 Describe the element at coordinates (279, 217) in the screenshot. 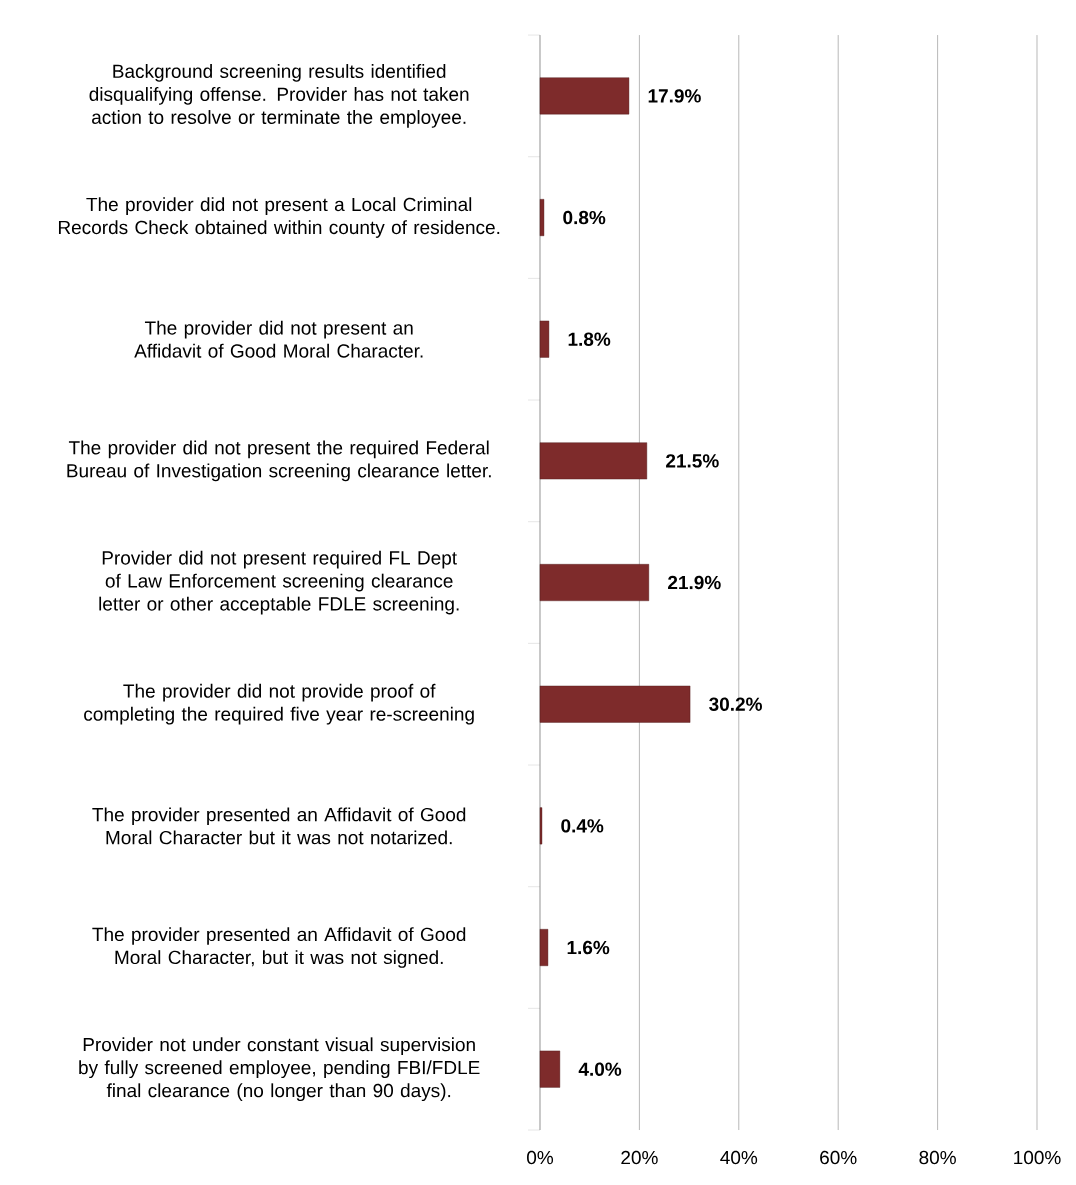

I see `y-tick-label: The provider did not present a Local Criminal Records Check obtained within county of residence.` at that location.